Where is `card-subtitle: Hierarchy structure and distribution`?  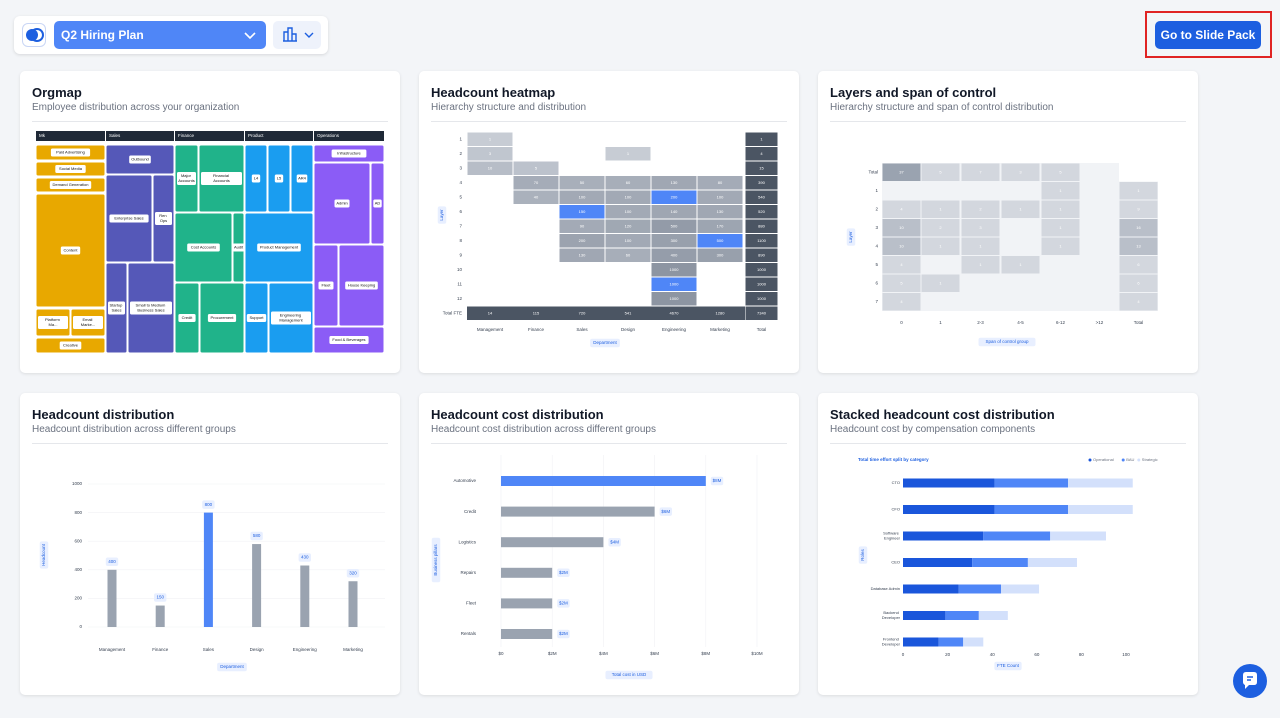
card-subtitle: Hierarchy structure and distribution is located at coordinates (509, 107).